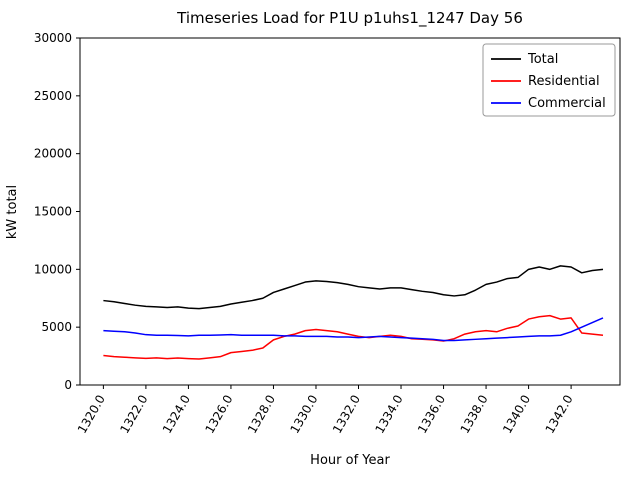  Describe the element at coordinates (12, 212) in the screenshot. I see `y-axis-label: kW total` at that location.